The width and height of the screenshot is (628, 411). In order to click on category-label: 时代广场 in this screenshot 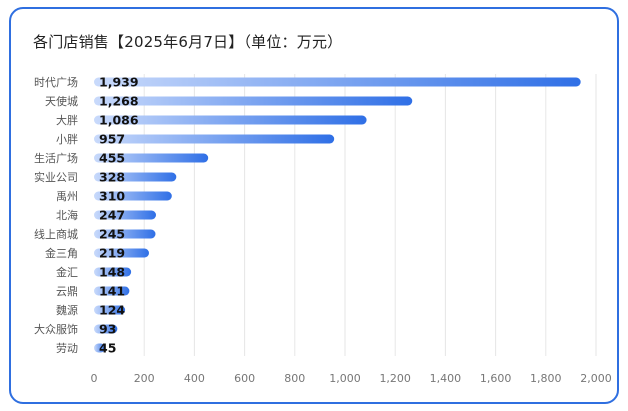, I will do `click(56, 82)`.